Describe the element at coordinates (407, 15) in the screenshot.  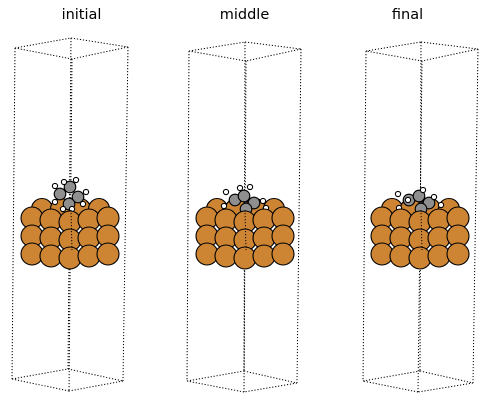
I see `panel-title: final` at that location.